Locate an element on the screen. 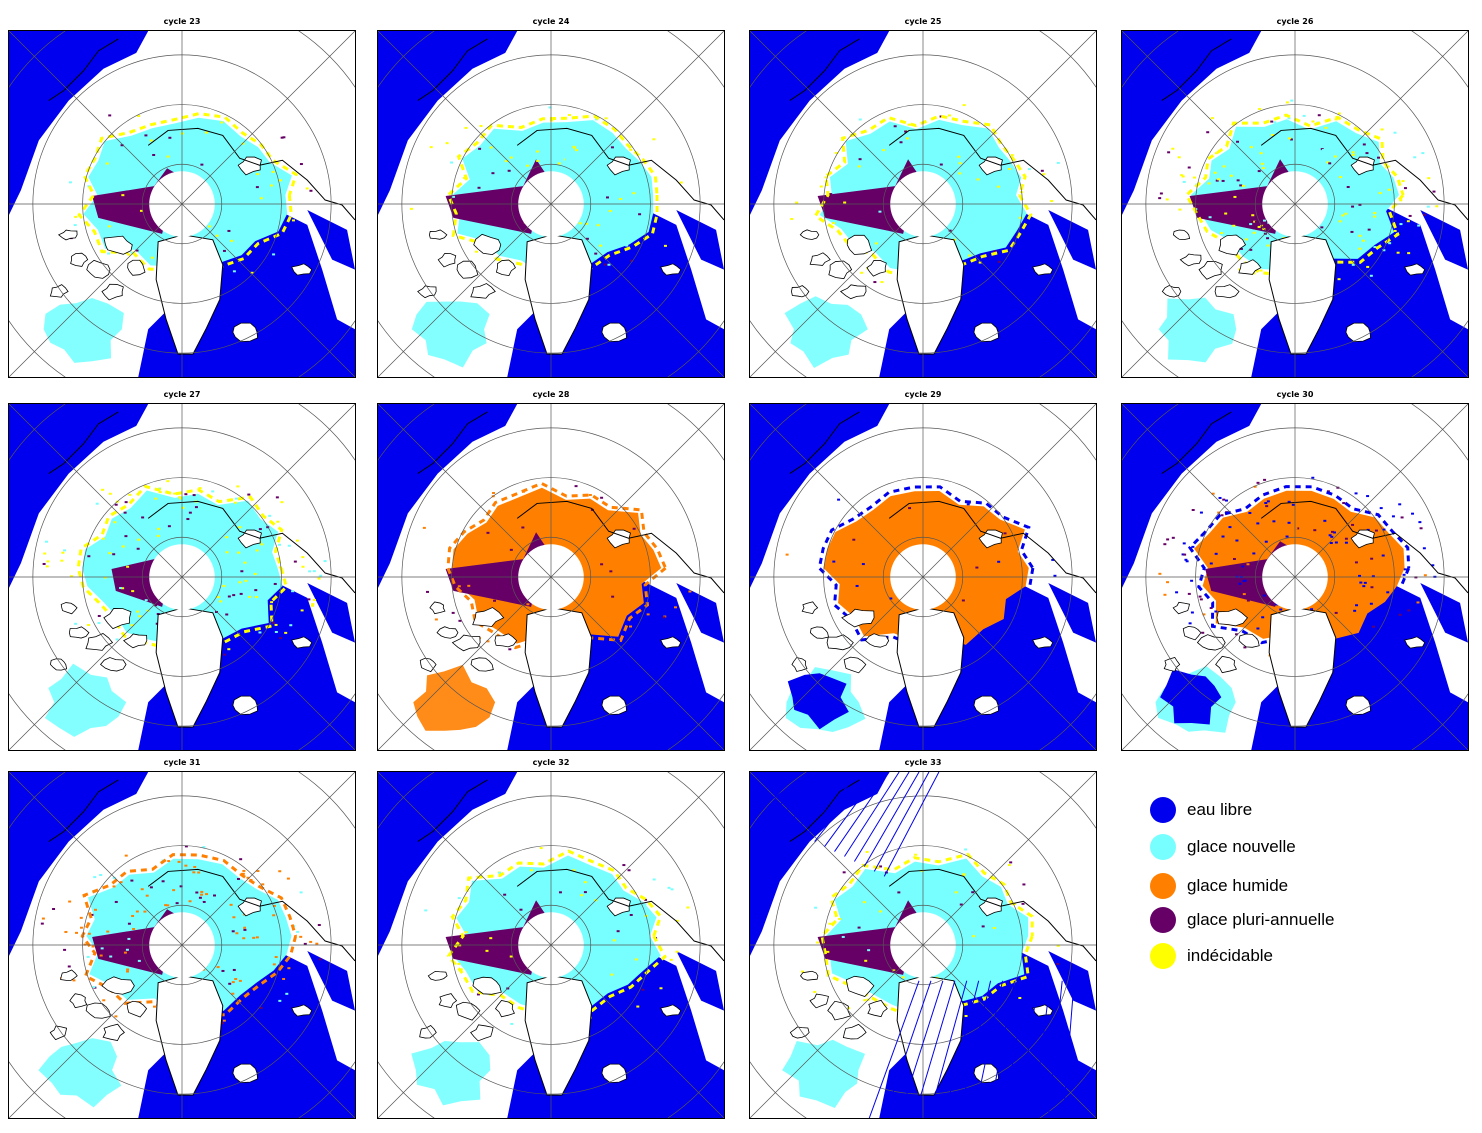 The width and height of the screenshot is (1482, 1133). legend-item-indecidable: indécidable is located at coordinates (1211, 956).